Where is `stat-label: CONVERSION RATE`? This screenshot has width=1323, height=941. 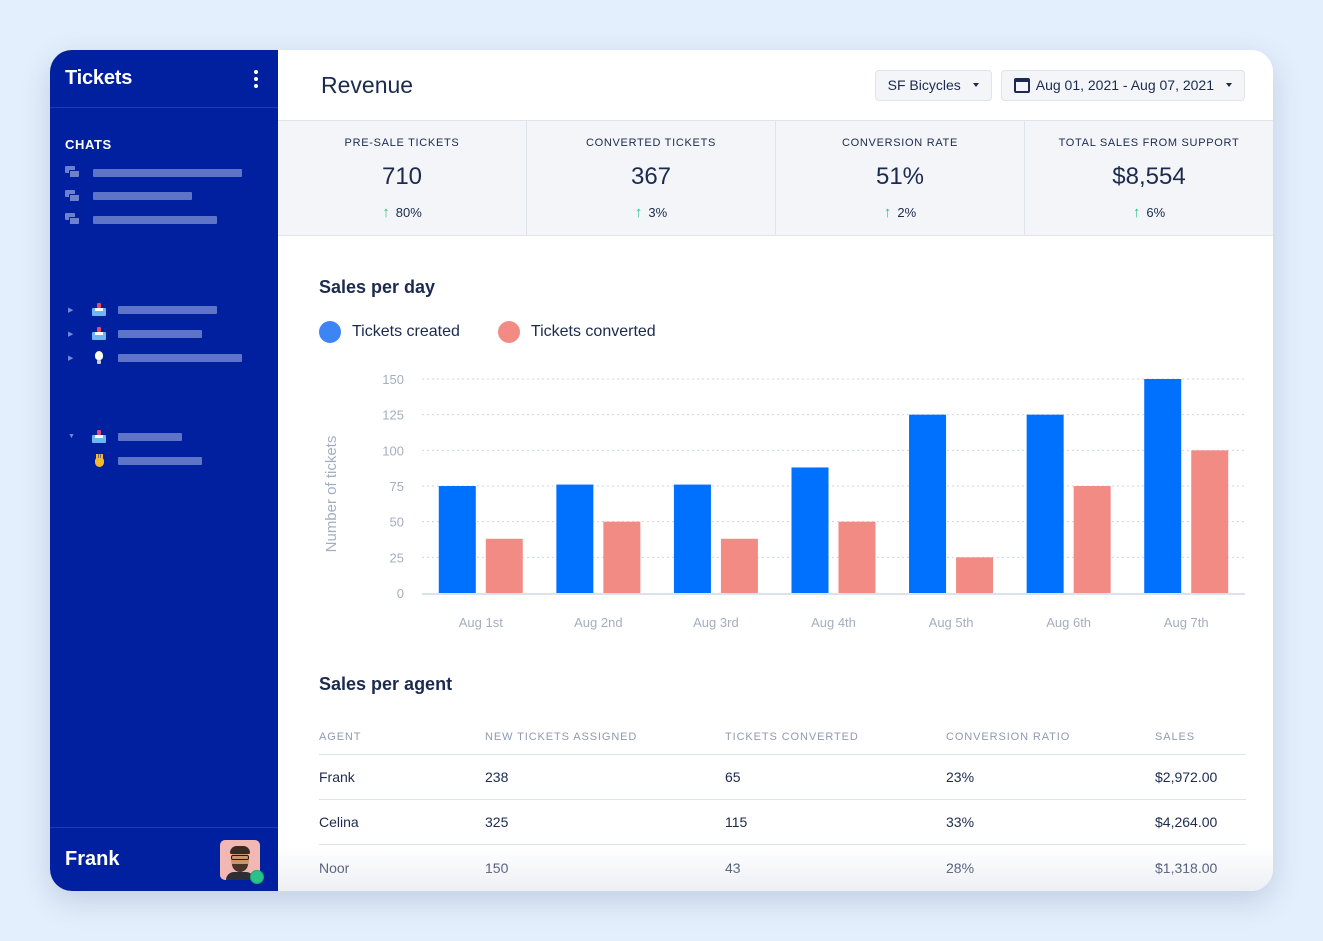 stat-label: CONVERSION RATE is located at coordinates (900, 143).